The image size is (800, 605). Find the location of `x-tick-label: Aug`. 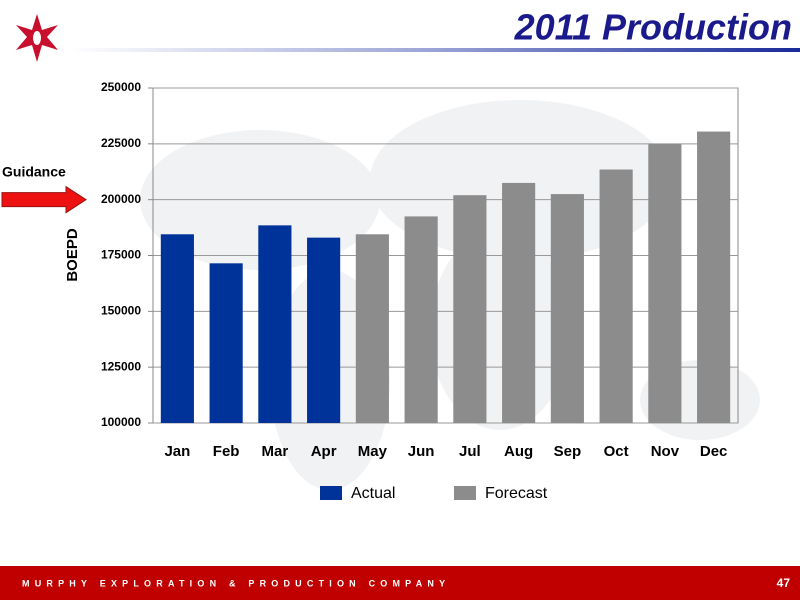

x-tick-label: Aug is located at coordinates (518, 451).